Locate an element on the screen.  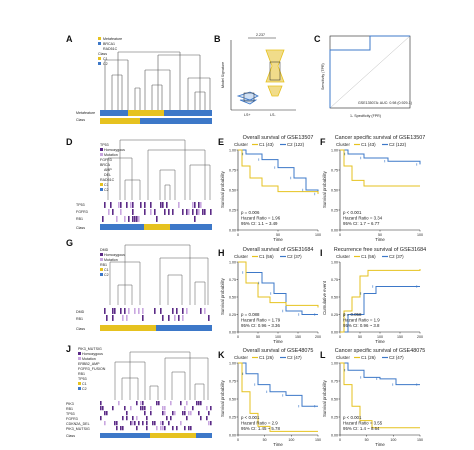
legend-c2: C2 (47) is located at coordinates (294, 357).